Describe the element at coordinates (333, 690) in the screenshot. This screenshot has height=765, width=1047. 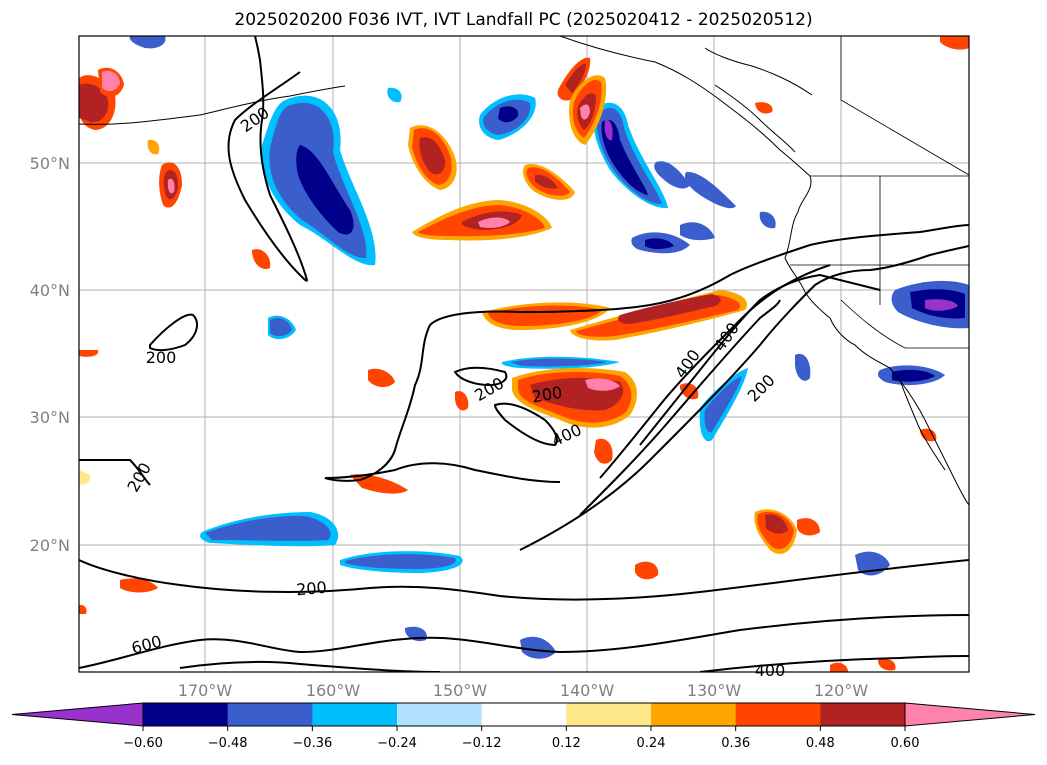
I see `lon-label-160w: 160°W` at that location.